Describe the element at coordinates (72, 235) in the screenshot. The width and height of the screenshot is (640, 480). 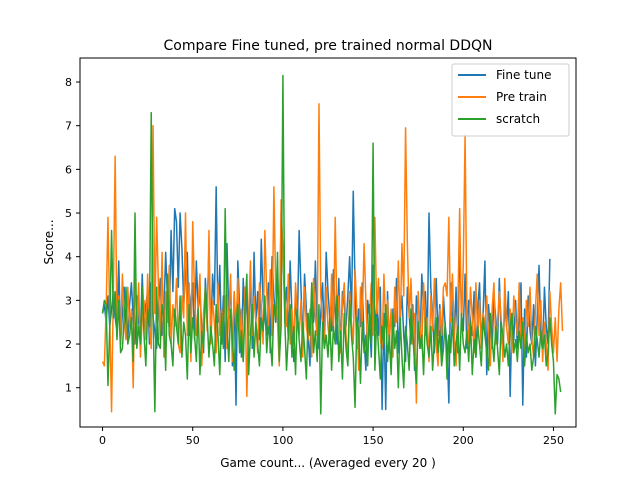
I see `y-axis-ticks: 1 2 3 4 5 6 7 8` at that location.